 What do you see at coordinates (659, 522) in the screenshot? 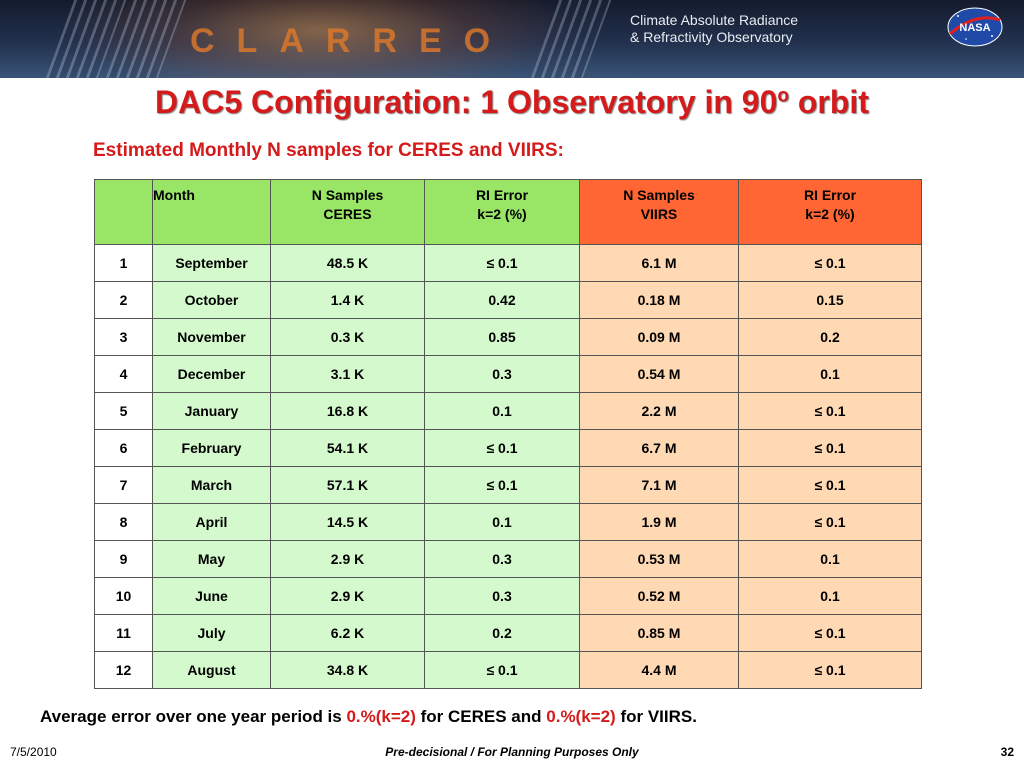
I see `row-viirs-samples: 1.9 M` at bounding box center [659, 522].